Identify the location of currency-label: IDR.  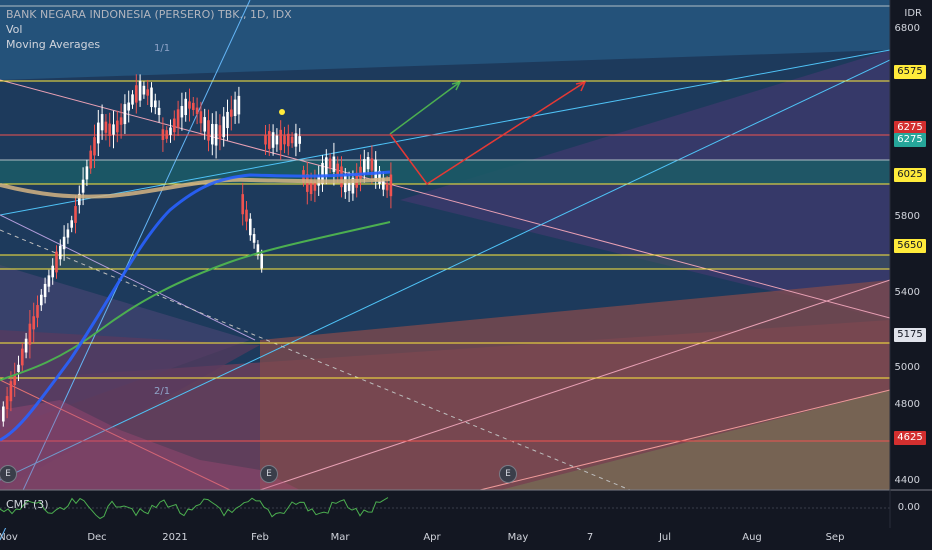
(913, 13).